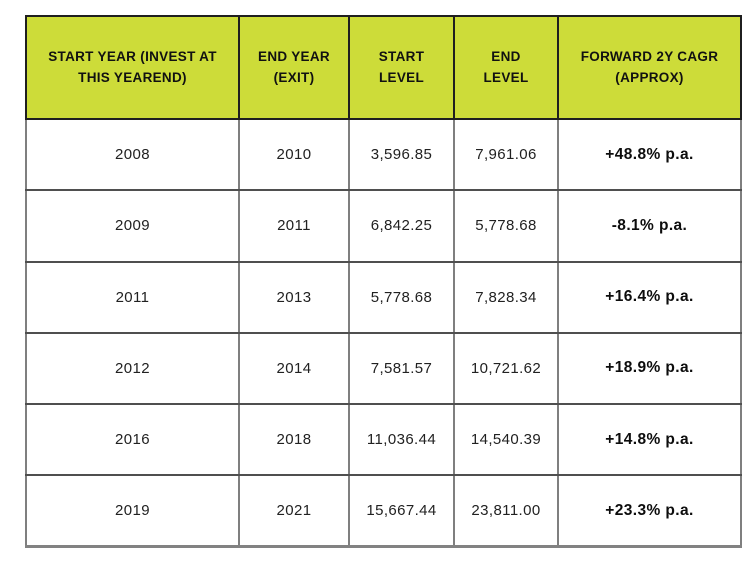  Describe the element at coordinates (132, 368) in the screenshot. I see `cell-start-year: 2012` at that location.